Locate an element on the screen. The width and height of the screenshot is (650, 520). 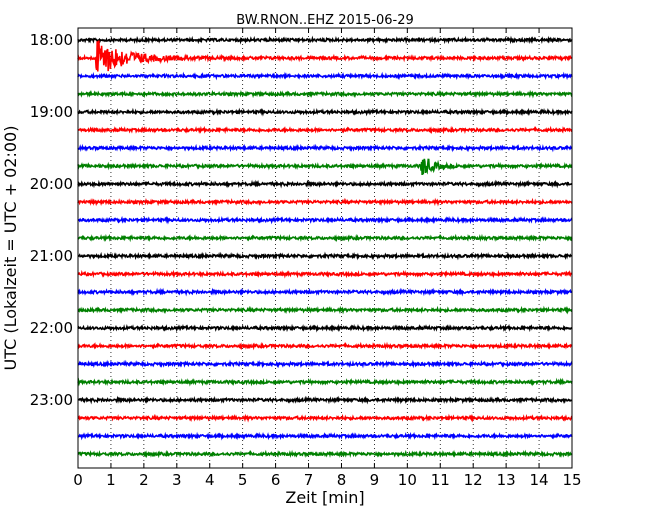
x-tick-label: 14 is located at coordinates (539, 480).